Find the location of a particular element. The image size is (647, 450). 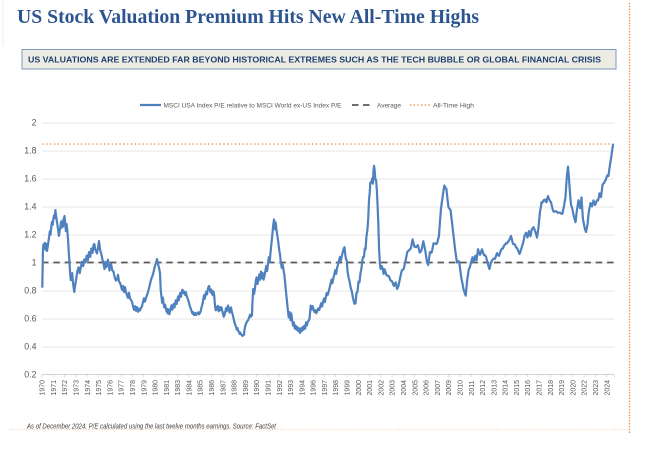

svg-text: 2000 is located at coordinates (359, 388).